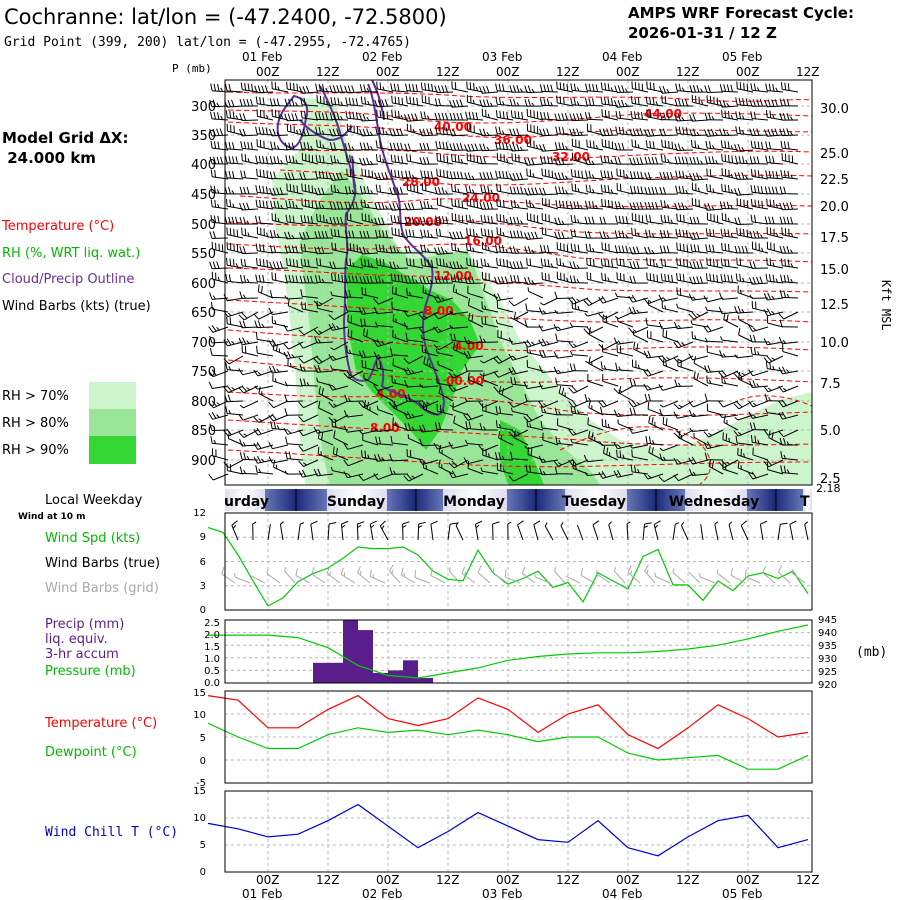 This screenshot has height=900, width=900. I want to click on weekday-name: Sunday, so click(356, 502).